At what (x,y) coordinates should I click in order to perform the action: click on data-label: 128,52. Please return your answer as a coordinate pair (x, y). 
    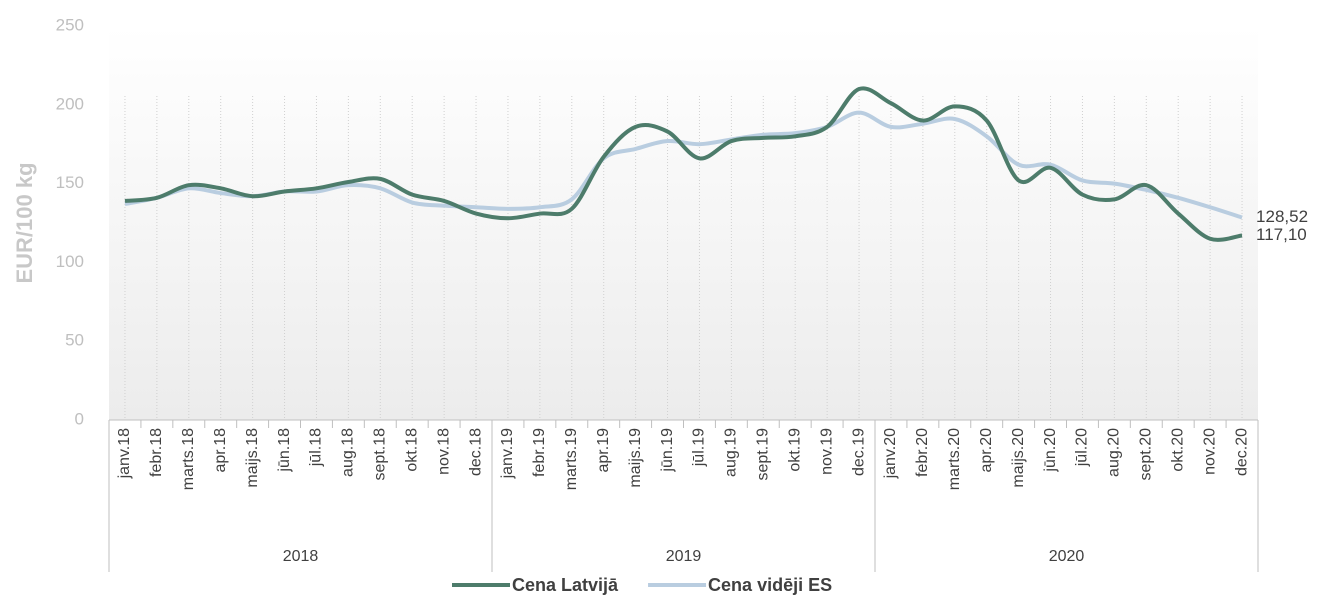
    Looking at the image, I should click on (1282, 216).